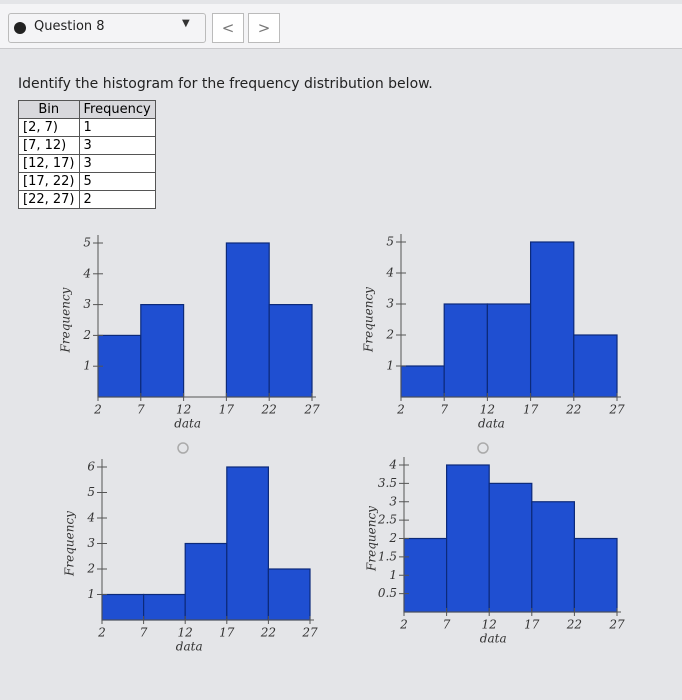  What do you see at coordinates (387, 593) in the screenshot?
I see `y-tick-label: 0.5` at bounding box center [387, 593].